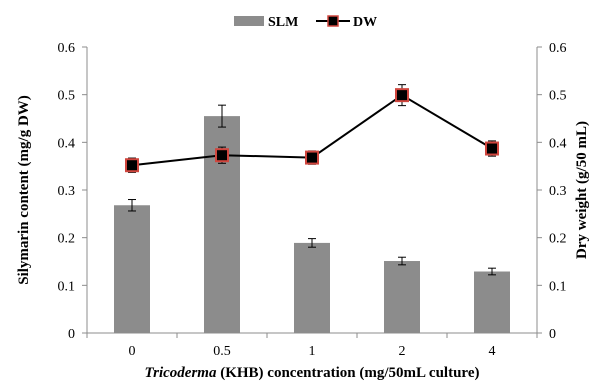 The height and width of the screenshot is (385, 602). Describe the element at coordinates (67, 96) in the screenshot. I see `y-left-tick-label: 0.5` at that location.